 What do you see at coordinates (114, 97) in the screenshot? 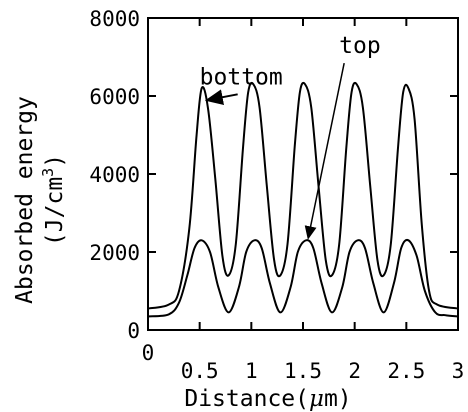
I see `y-tick-label: 6000` at bounding box center [114, 97].